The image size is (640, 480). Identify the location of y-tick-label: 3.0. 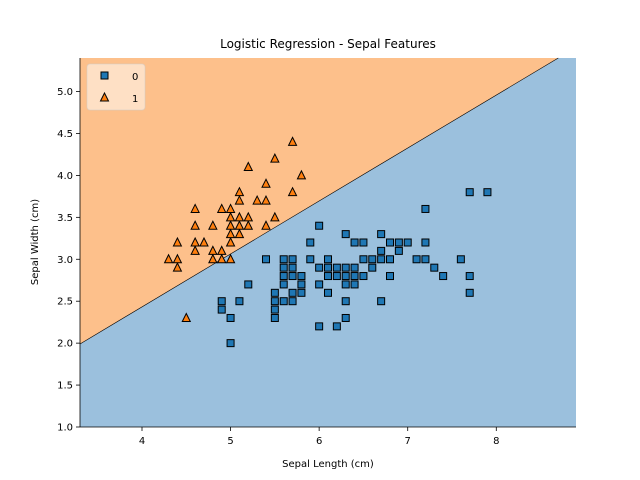
(65, 260).